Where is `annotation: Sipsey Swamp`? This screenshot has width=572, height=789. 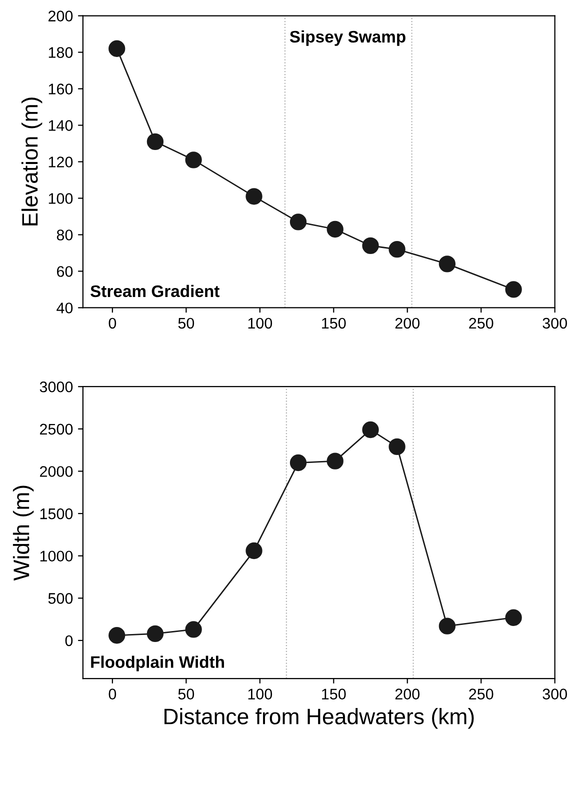
annotation: Sipsey Swamp is located at coordinates (348, 38).